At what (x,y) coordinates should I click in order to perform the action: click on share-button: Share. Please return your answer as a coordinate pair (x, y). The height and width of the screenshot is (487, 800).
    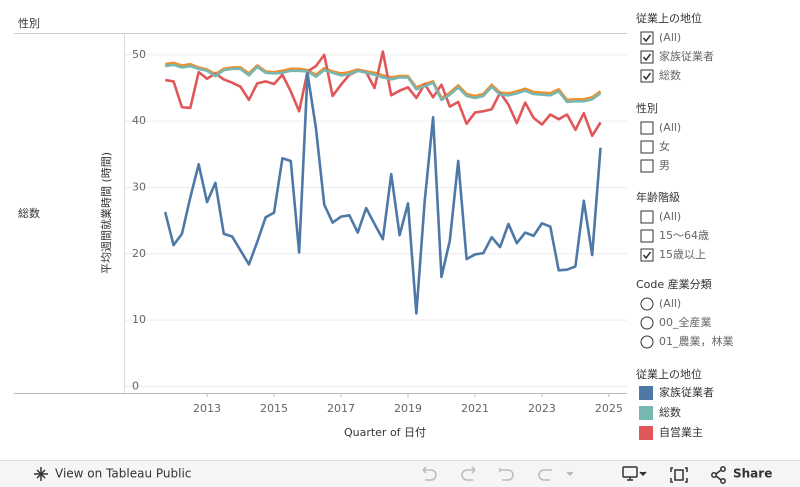
    Looking at the image, I should click on (752, 474).